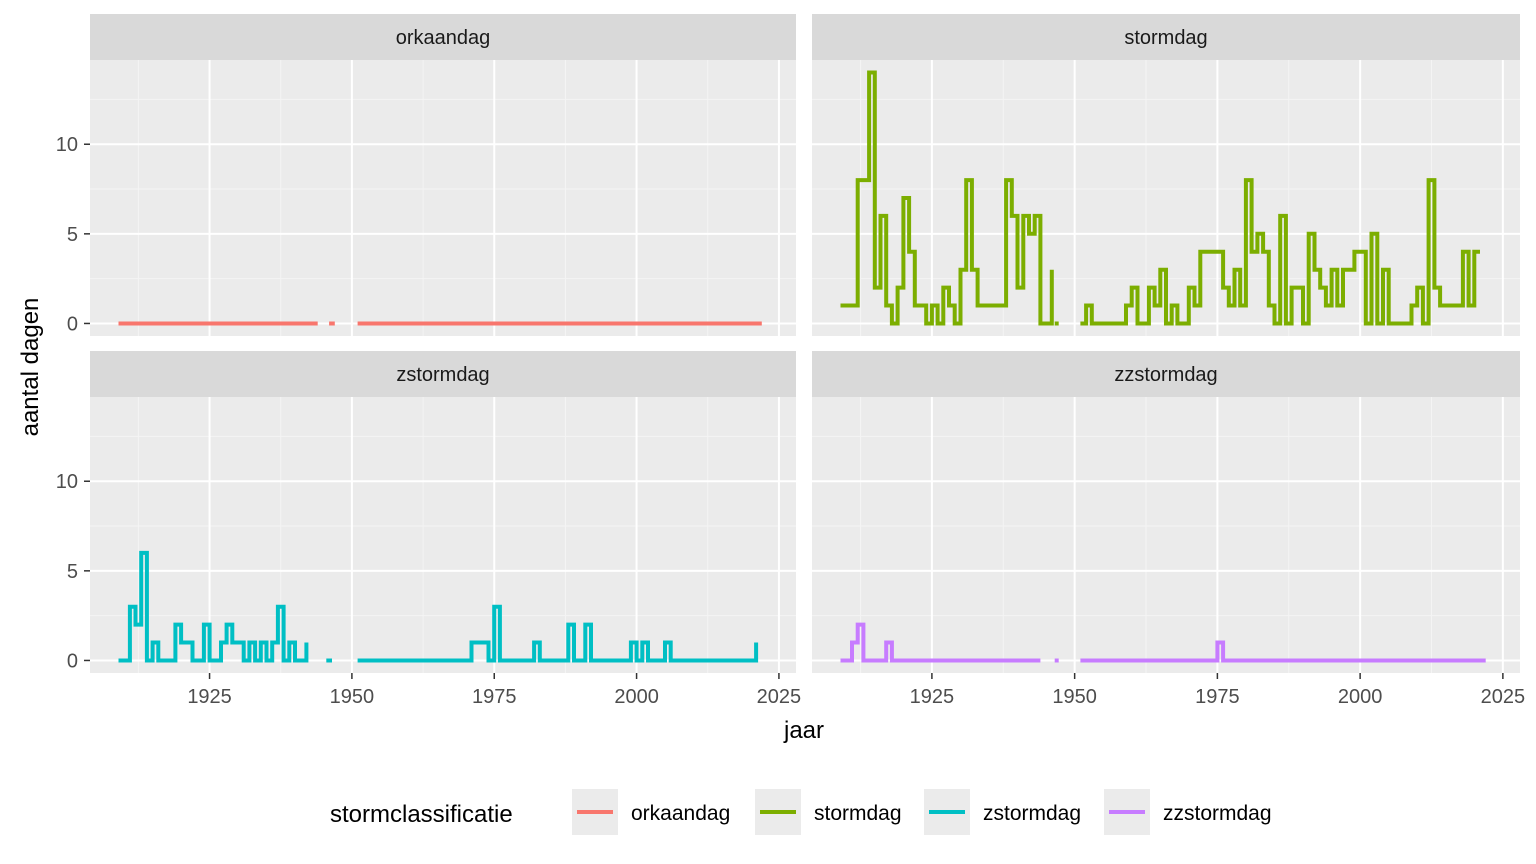 The image size is (1536, 864). What do you see at coordinates (1217, 813) in the screenshot?
I see `legend-label: zzstormdag` at bounding box center [1217, 813].